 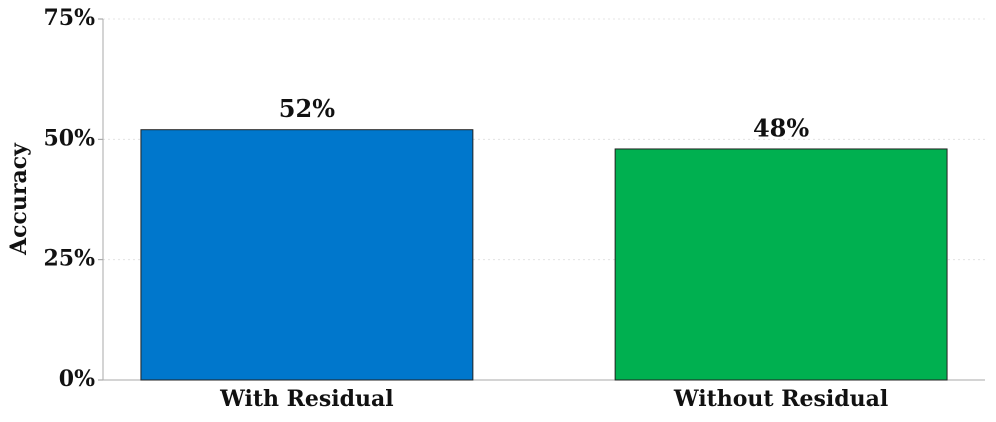 I want to click on data-label: 48%, so click(x=781, y=127).